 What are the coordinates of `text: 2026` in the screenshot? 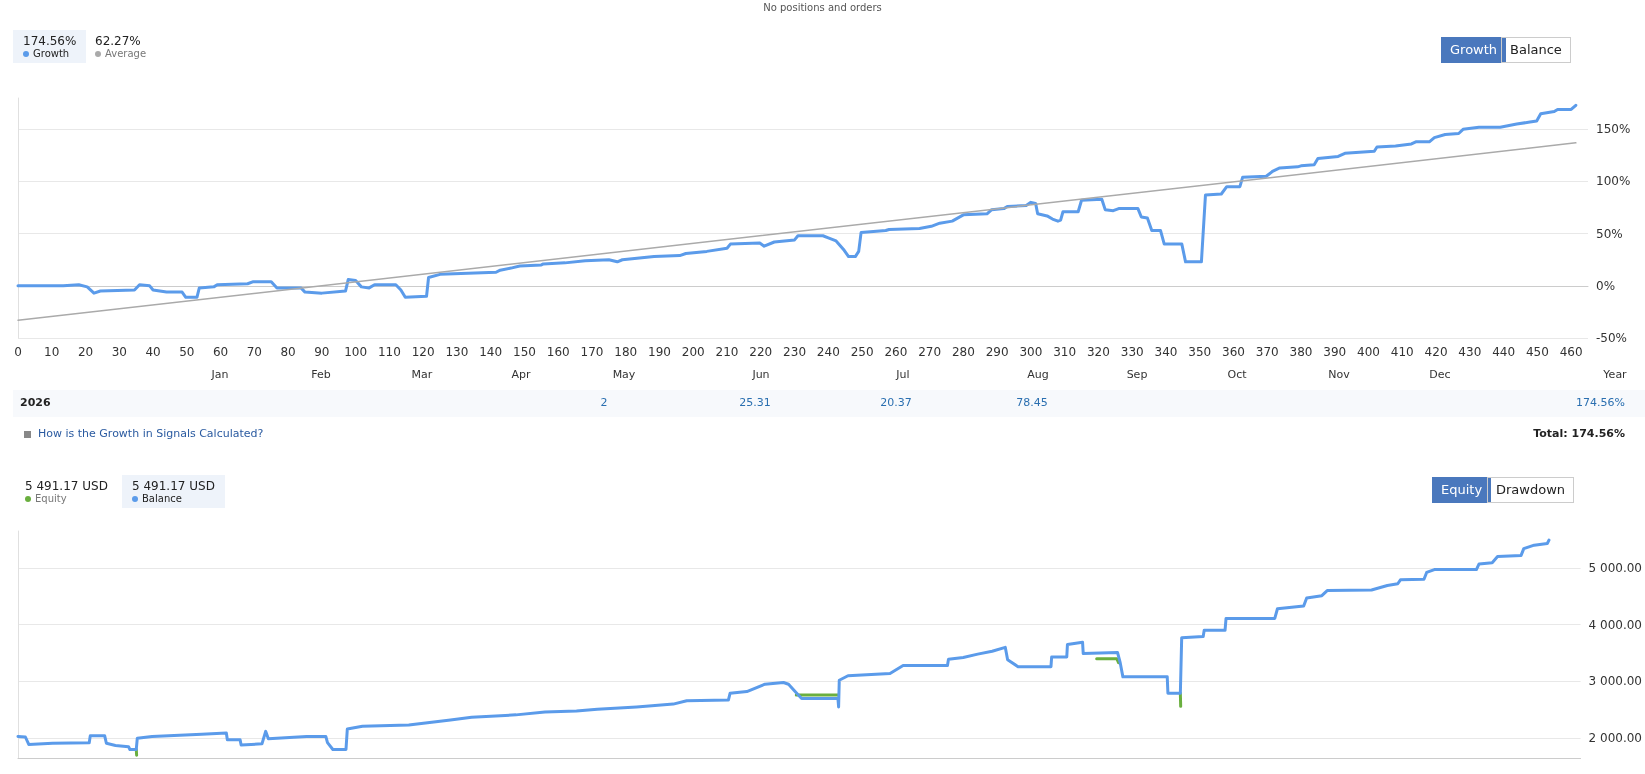 It's located at (35, 402).